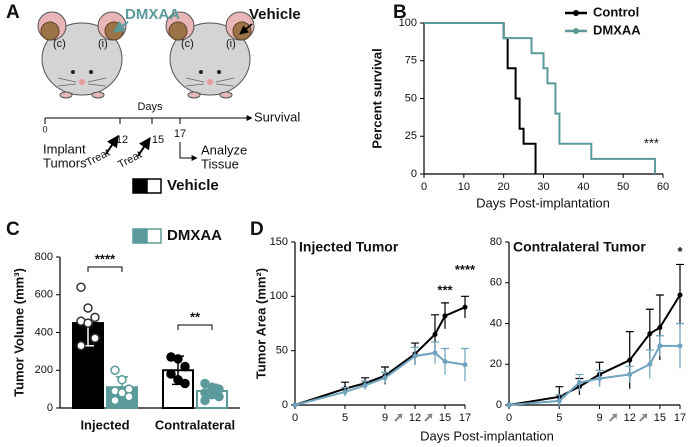 This screenshot has height=447, width=688. I want to click on timeline-day: 17, so click(180, 134).